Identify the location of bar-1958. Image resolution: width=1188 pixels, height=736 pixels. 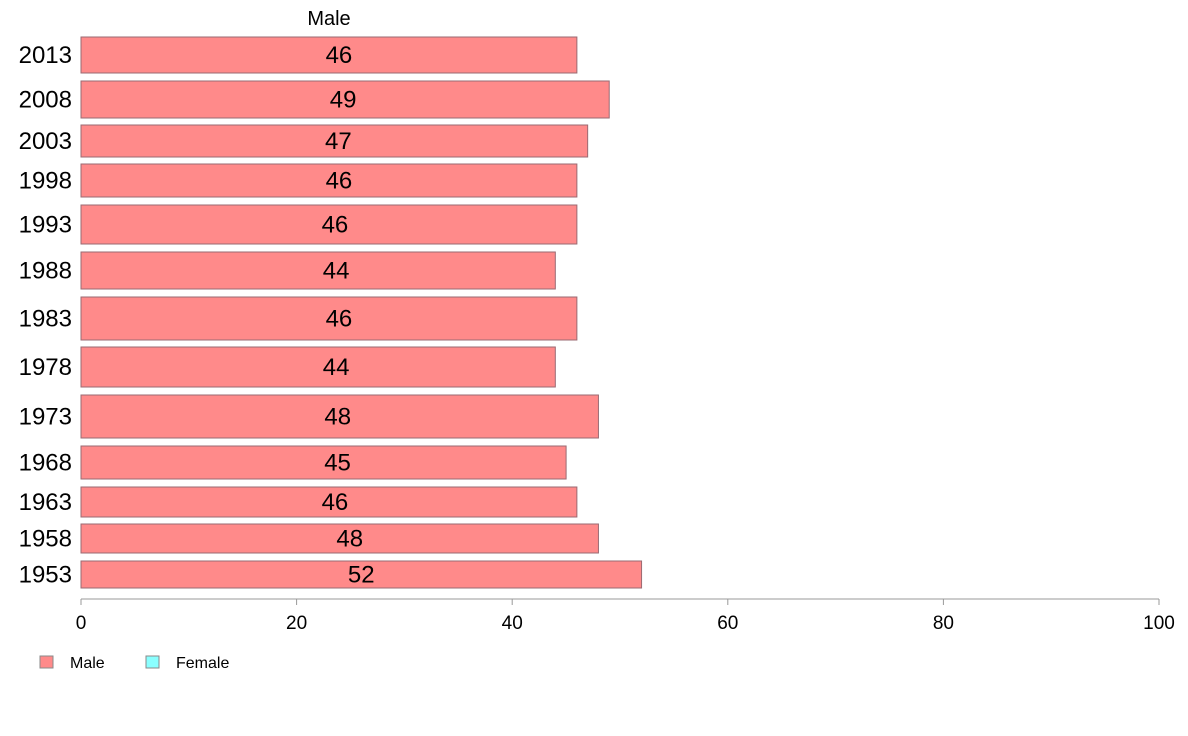
(339, 538).